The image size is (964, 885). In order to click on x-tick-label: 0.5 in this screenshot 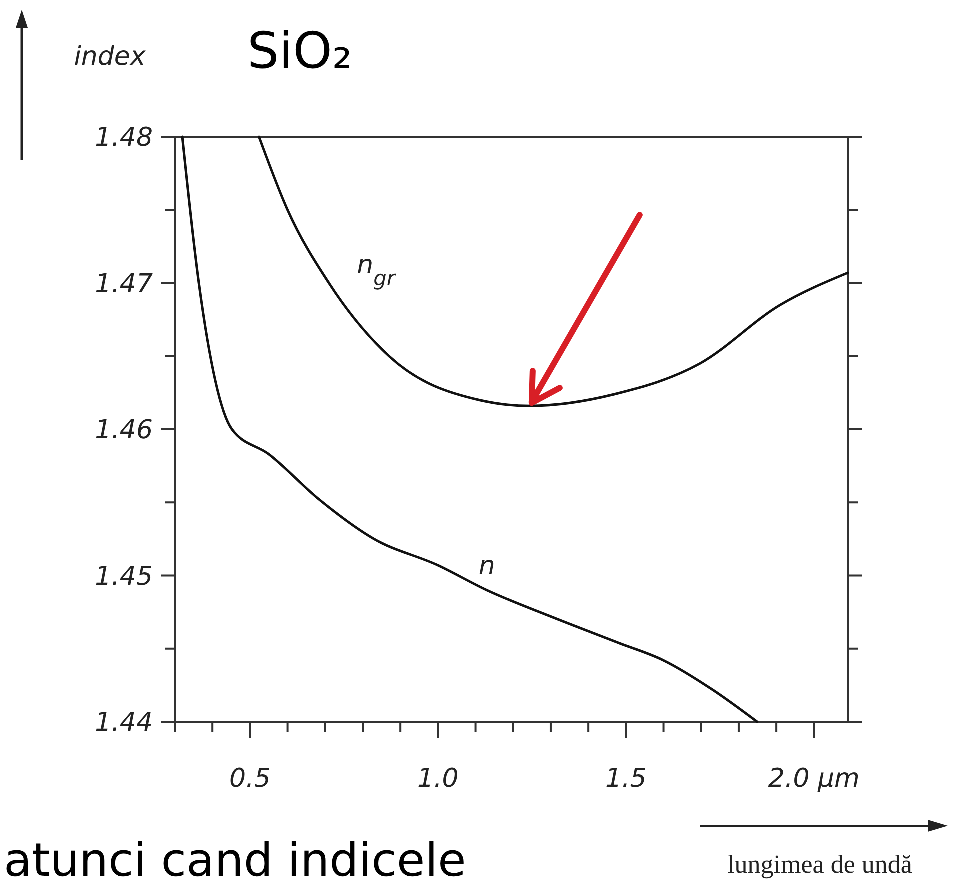, I will do `click(250, 779)`.